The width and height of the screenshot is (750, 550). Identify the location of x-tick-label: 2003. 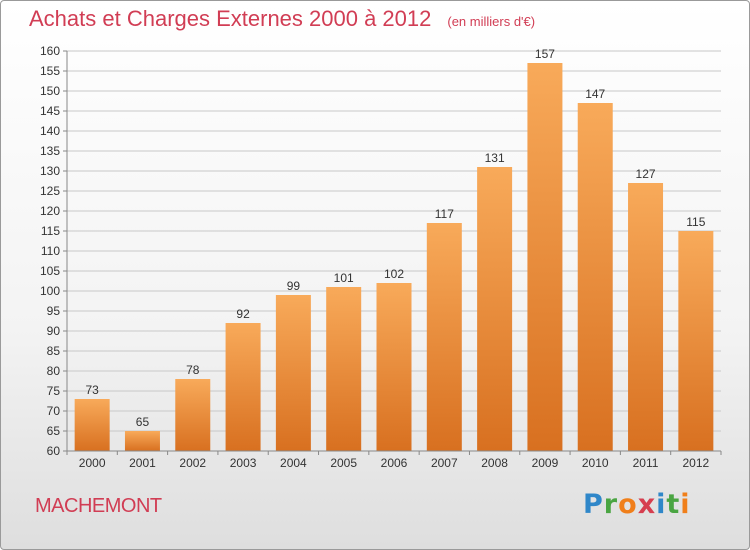
(243, 463).